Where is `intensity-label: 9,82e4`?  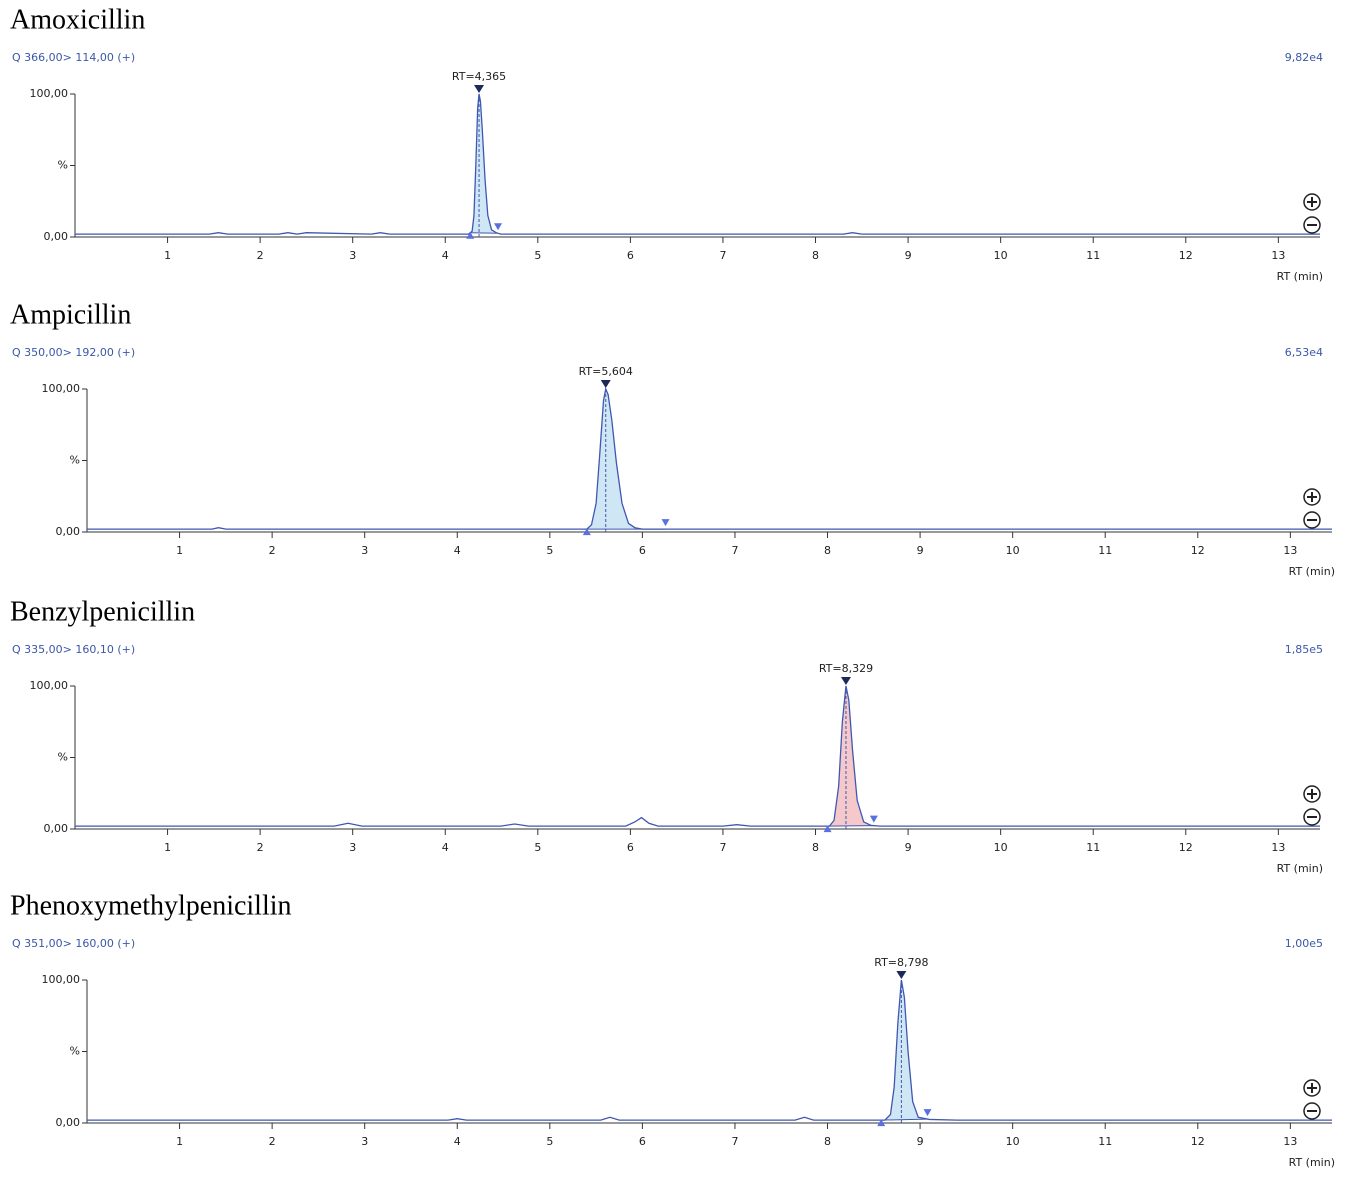
intensity-label: 9,82e4 is located at coordinates (1304, 57).